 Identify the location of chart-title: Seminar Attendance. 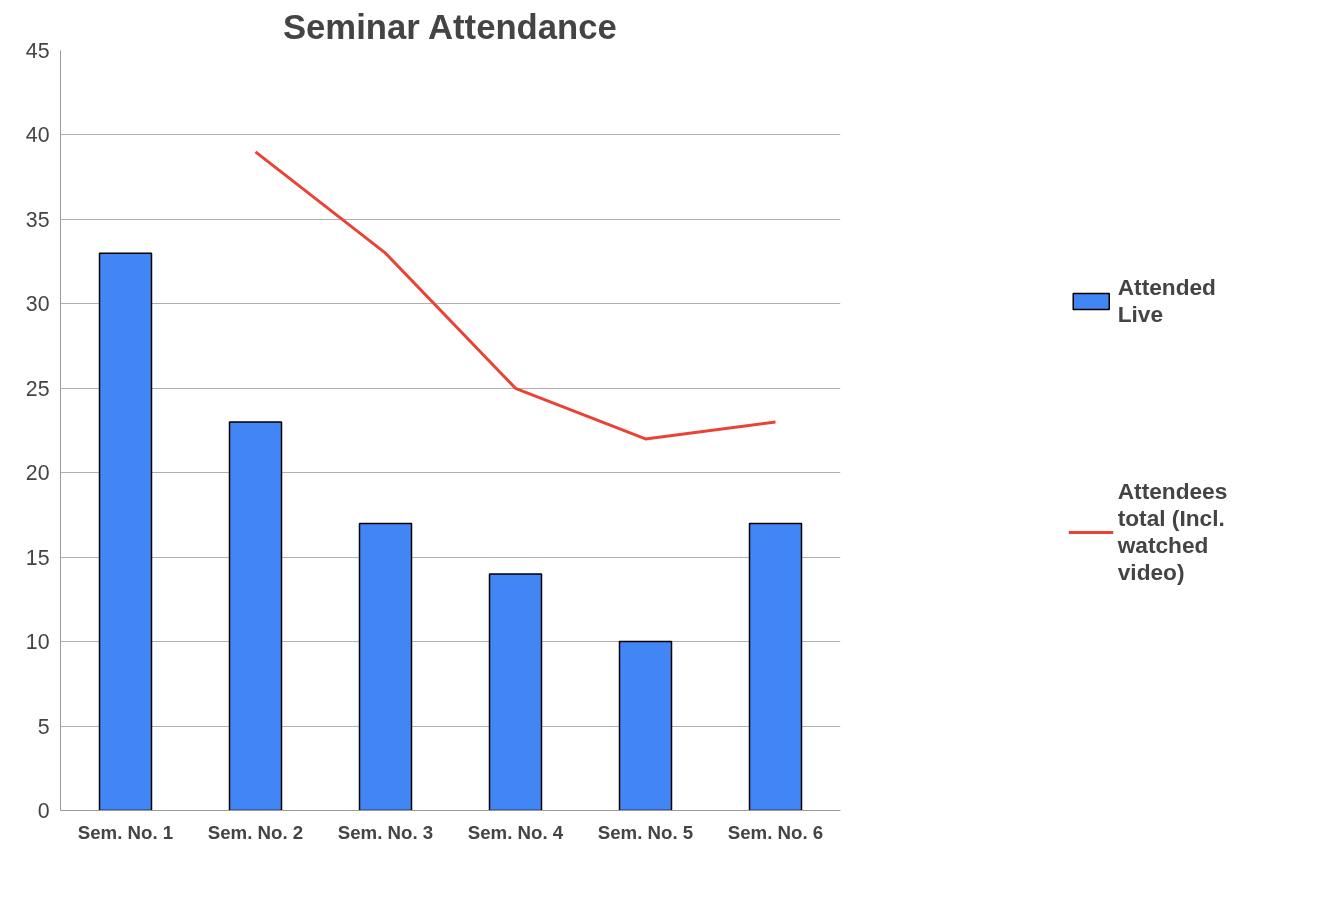
(449, 26).